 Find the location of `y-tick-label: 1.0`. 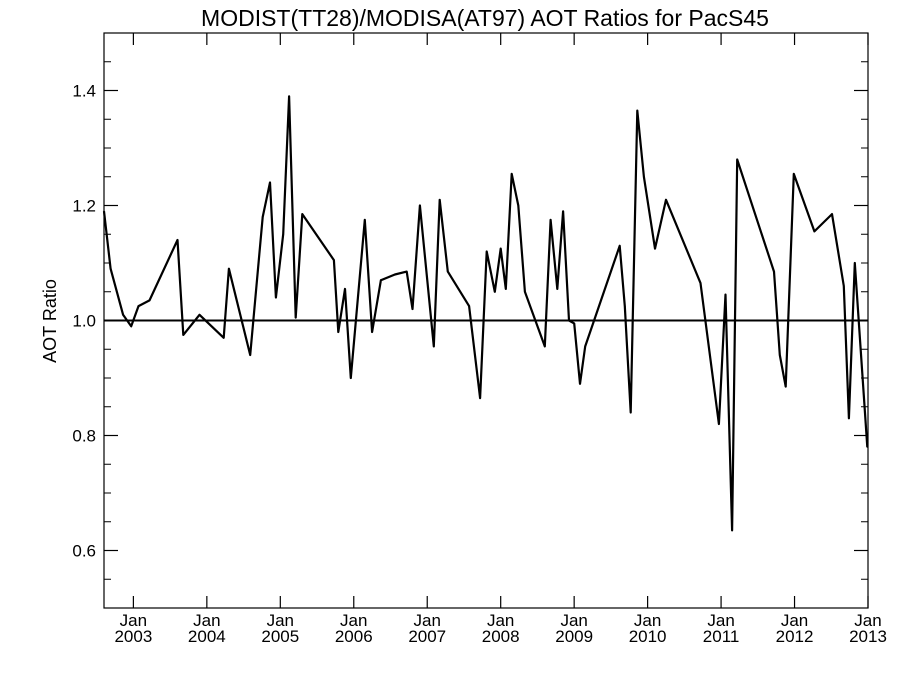

y-tick-label: 1.0 is located at coordinates (84, 321).